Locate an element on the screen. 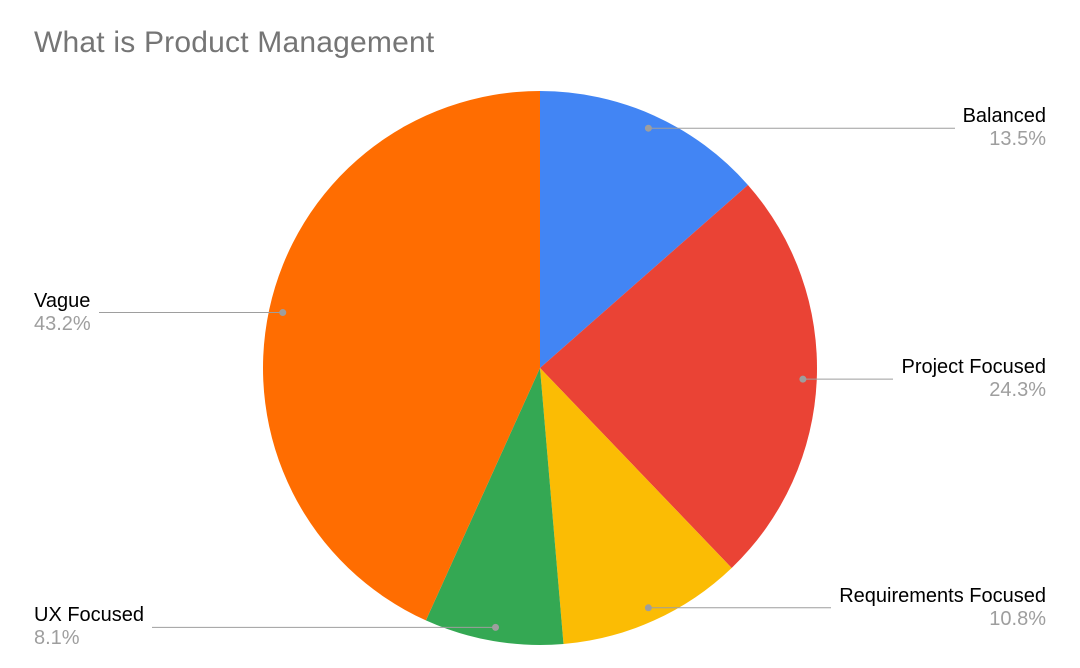  slice-name: Balanced is located at coordinates (1004, 116).